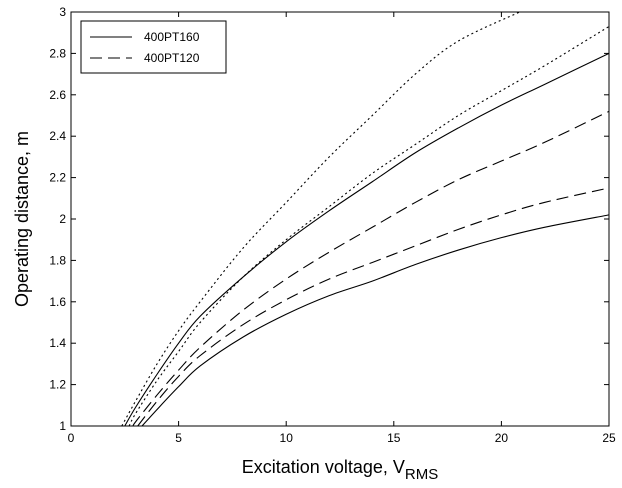 The width and height of the screenshot is (622, 488). What do you see at coordinates (421, 474) in the screenshot?
I see `x-axis-label-subscript: RMS` at bounding box center [421, 474].